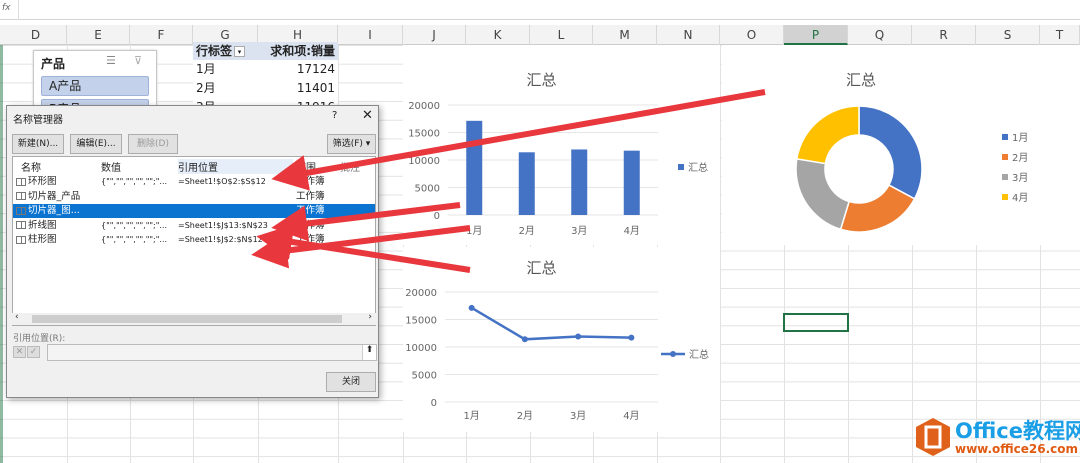  What do you see at coordinates (36, 35) in the screenshot?
I see `column-header-D: D` at bounding box center [36, 35].